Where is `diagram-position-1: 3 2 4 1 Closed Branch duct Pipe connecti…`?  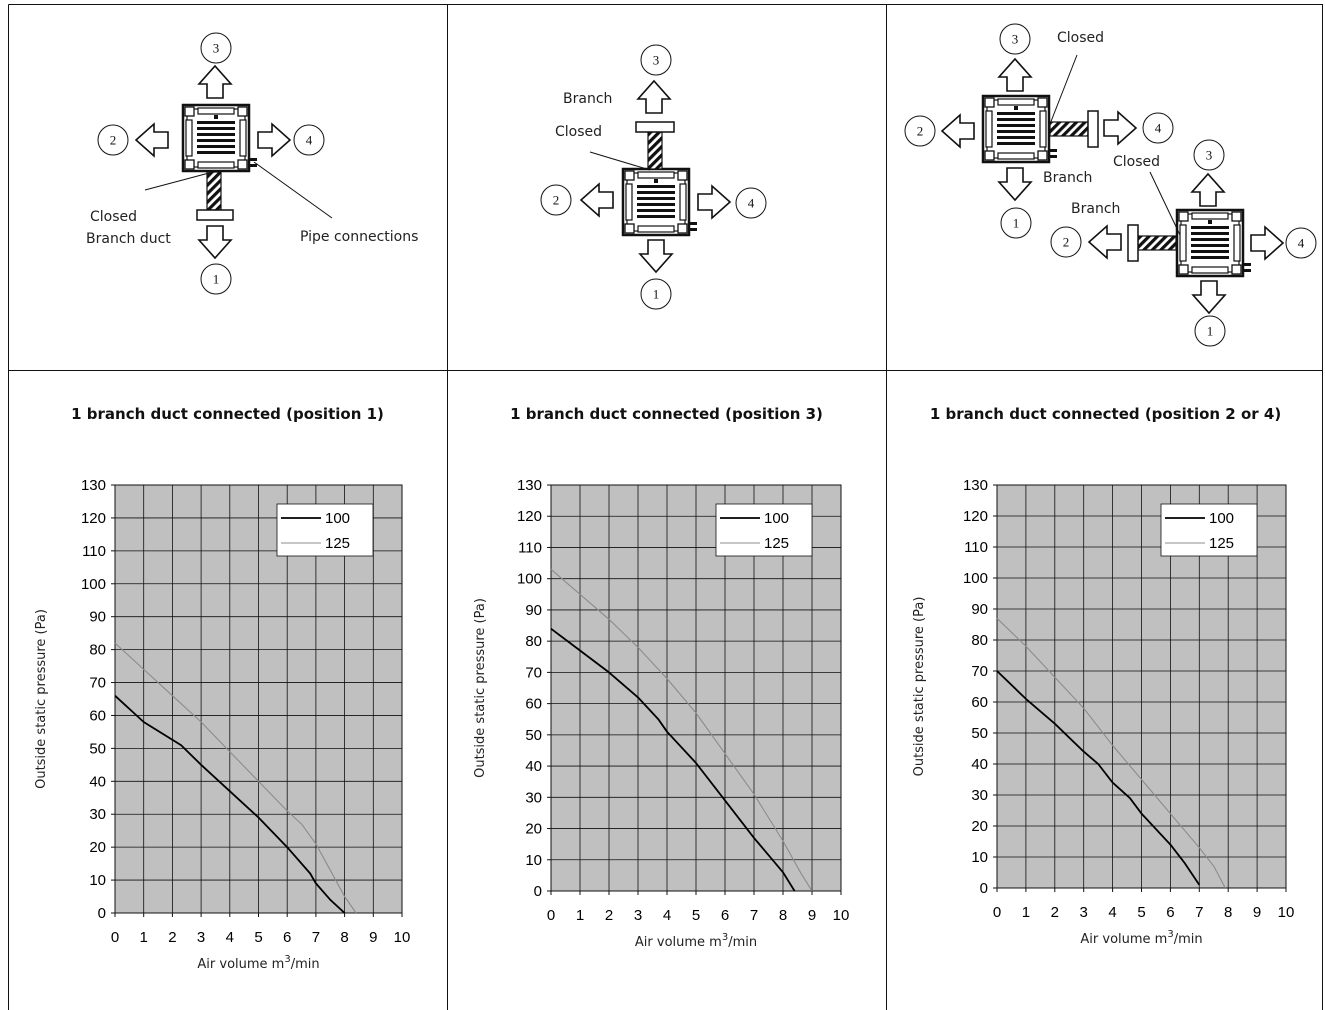
diagram-position-1: 3 2 4 1 Closed Branch duct Pipe connecti… is located at coordinates (252, 163).